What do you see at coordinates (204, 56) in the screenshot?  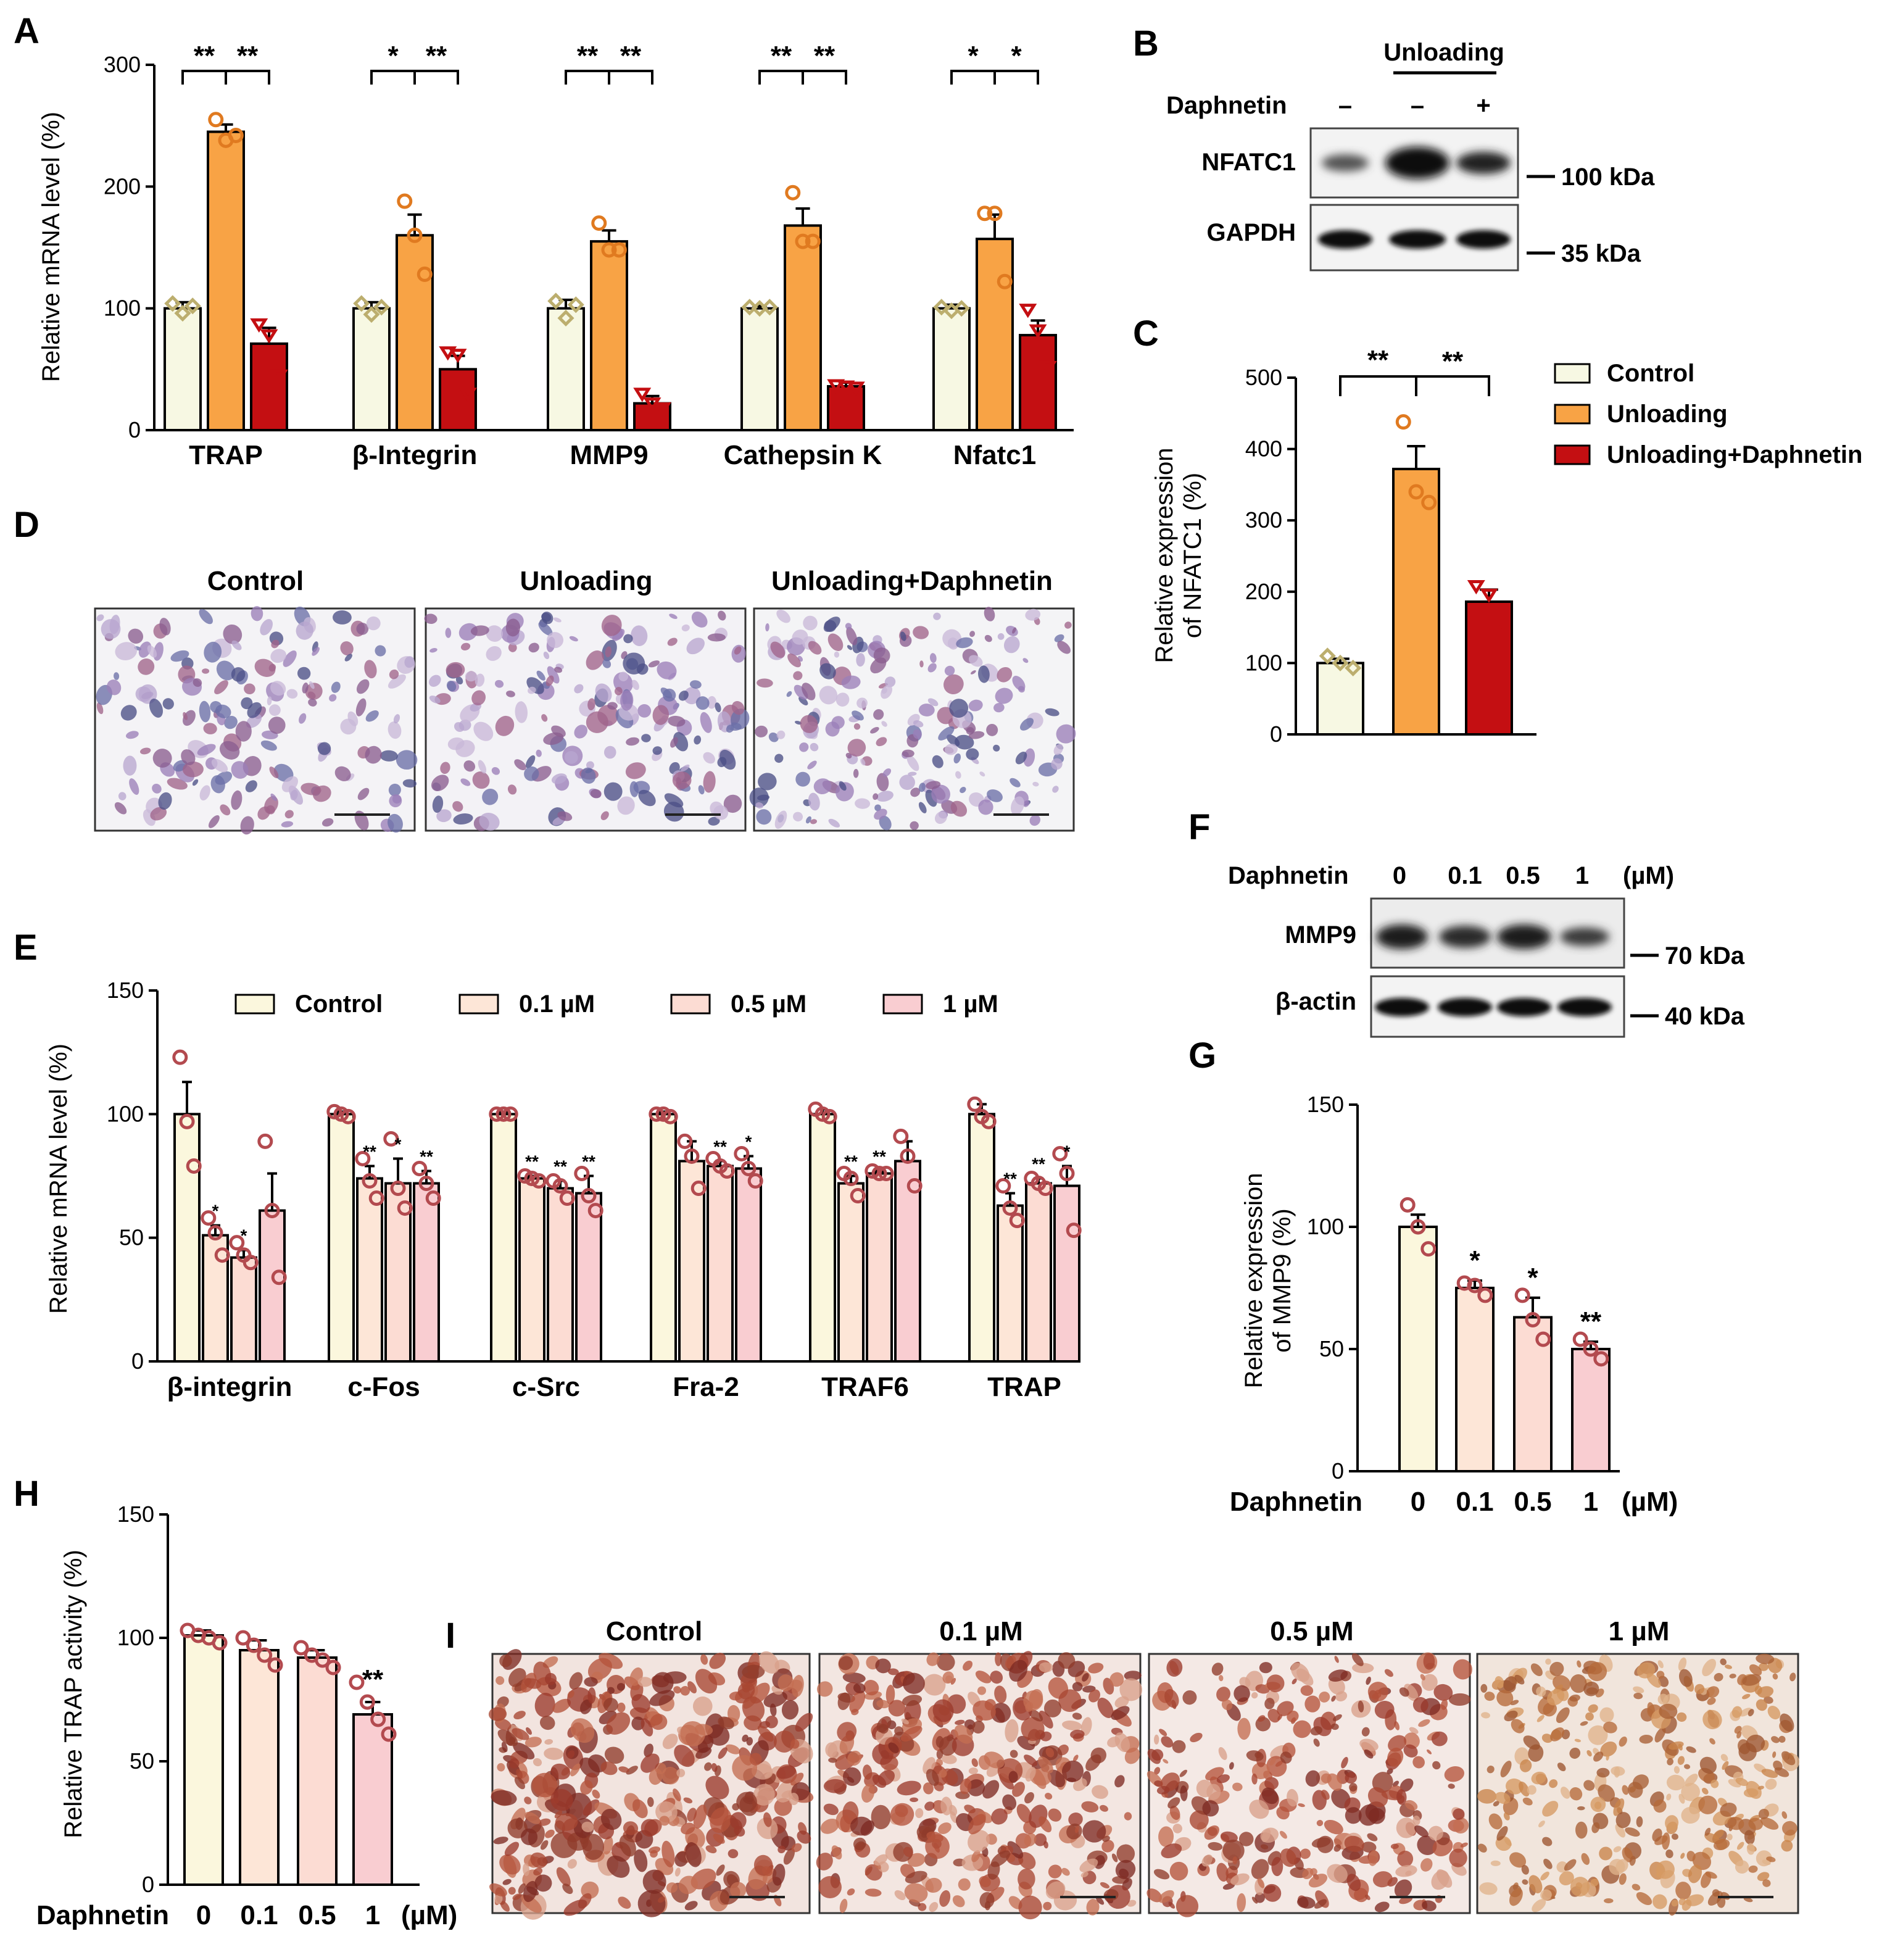 I see `chart-a-1-sig-left: **` at bounding box center [204, 56].